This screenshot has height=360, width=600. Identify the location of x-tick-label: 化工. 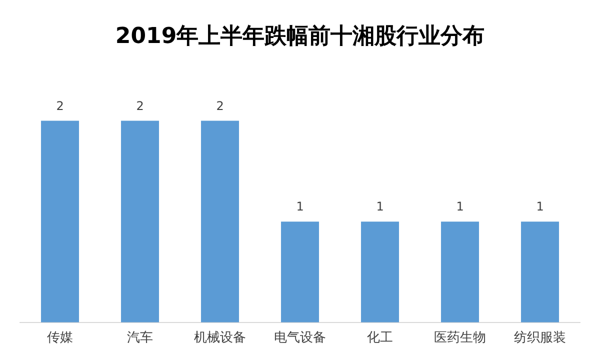
(380, 338).